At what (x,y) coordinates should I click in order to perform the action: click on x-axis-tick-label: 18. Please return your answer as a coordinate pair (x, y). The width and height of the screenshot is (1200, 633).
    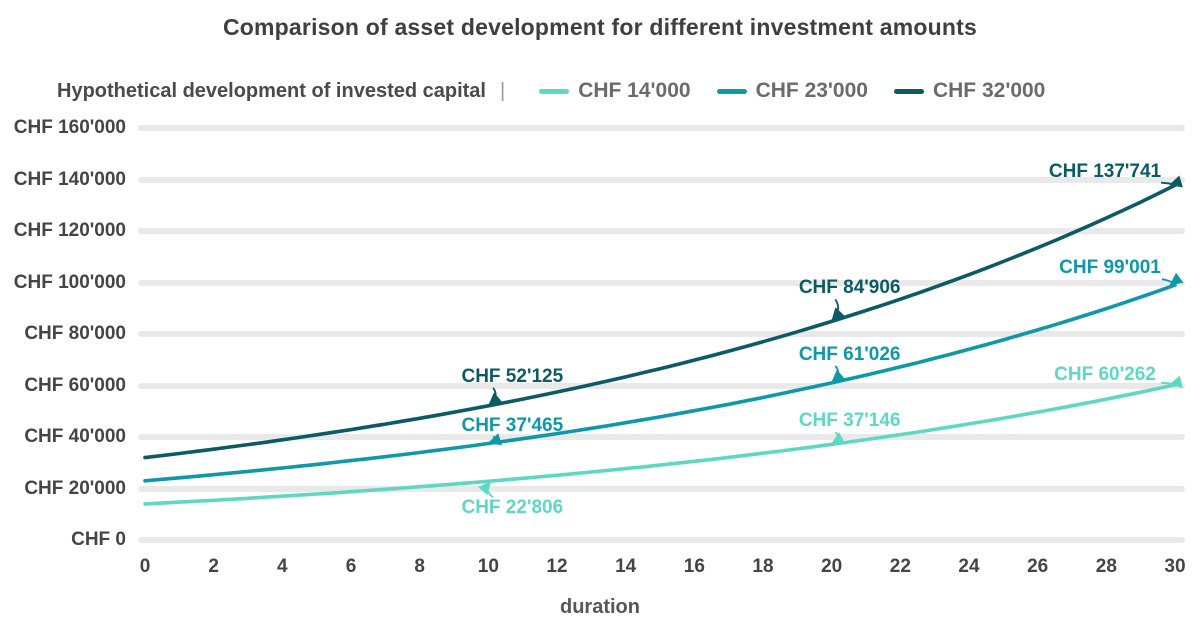
    Looking at the image, I should click on (763, 566).